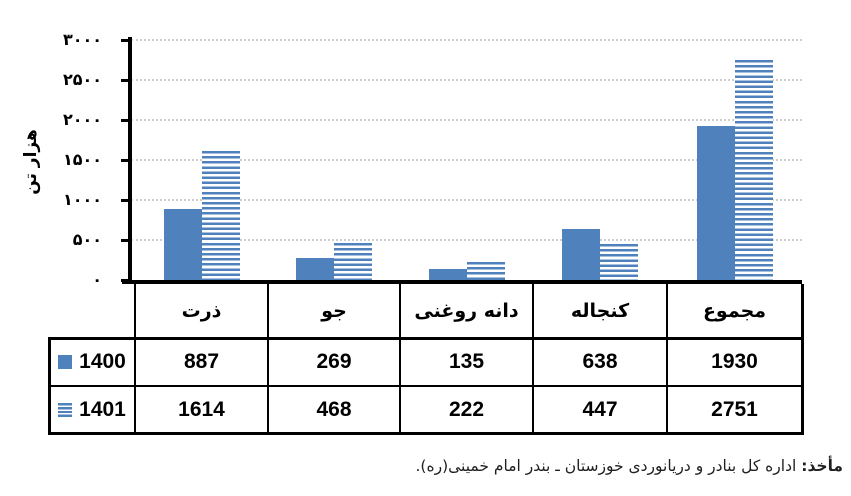 The height and width of the screenshot is (496, 851). I want to click on table-value-cell: 468, so click(334, 409).